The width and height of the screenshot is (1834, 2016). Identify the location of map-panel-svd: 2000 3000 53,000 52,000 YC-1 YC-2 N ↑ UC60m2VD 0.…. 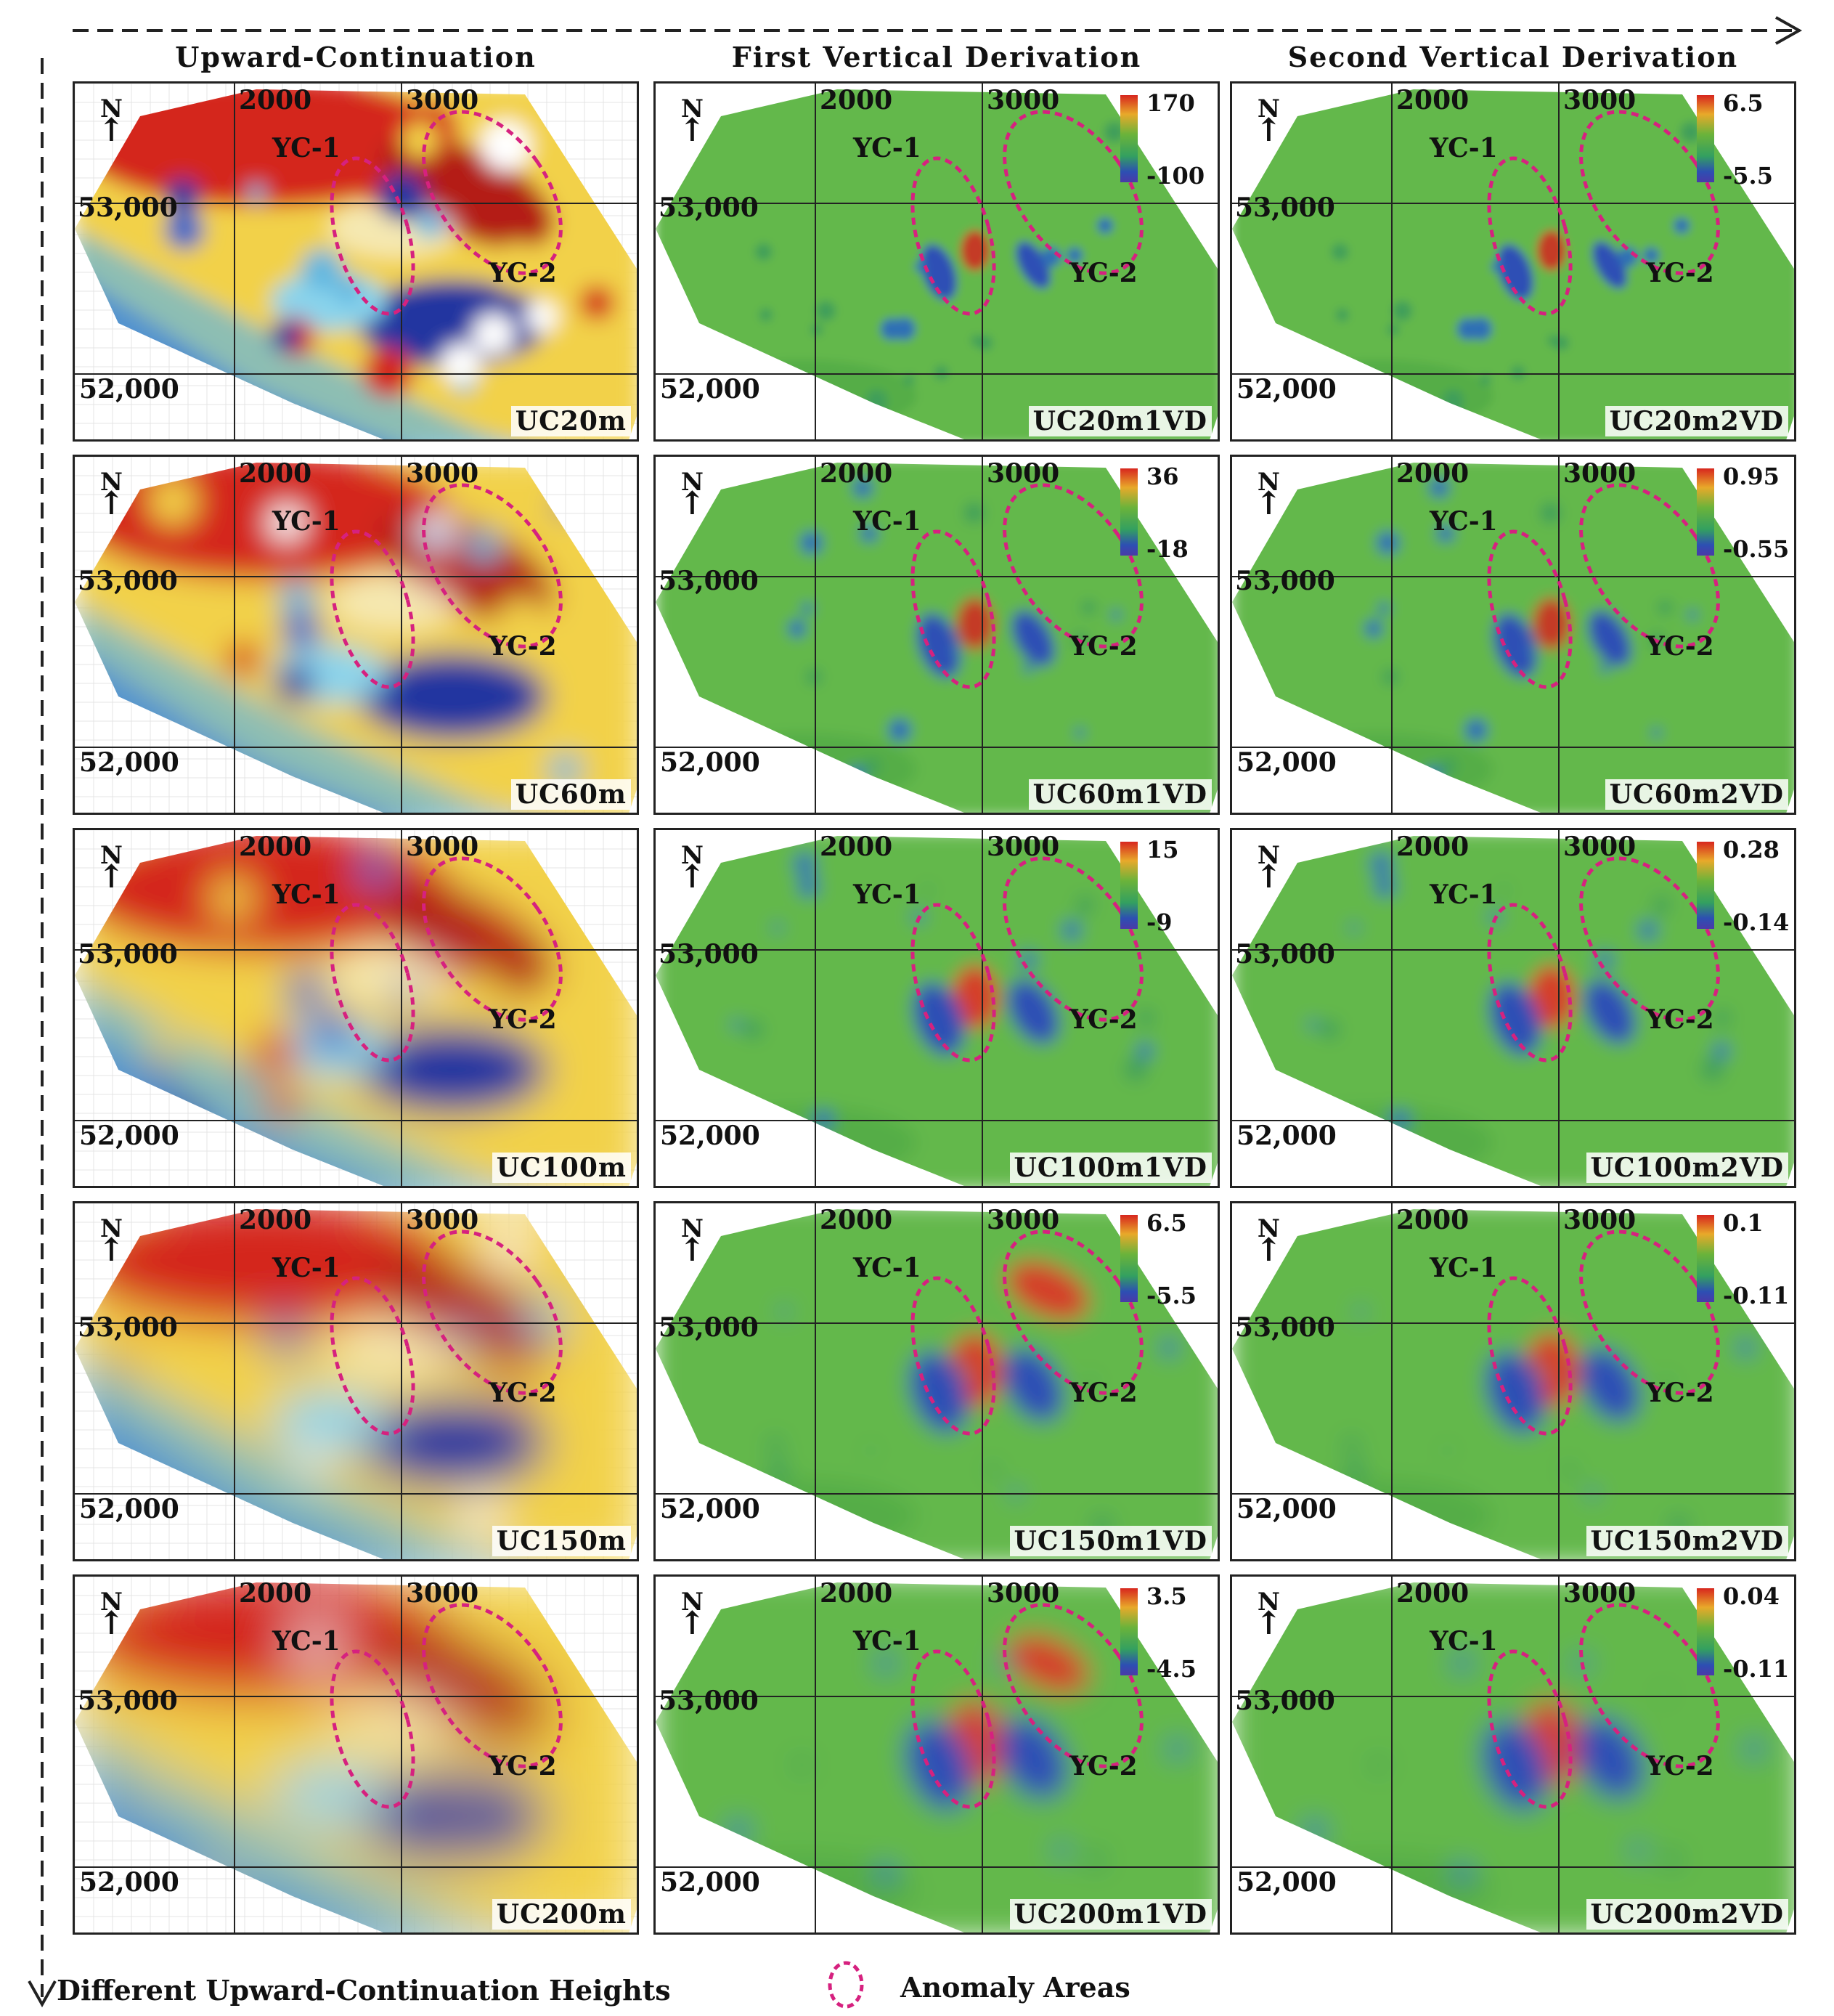
(1513, 635).